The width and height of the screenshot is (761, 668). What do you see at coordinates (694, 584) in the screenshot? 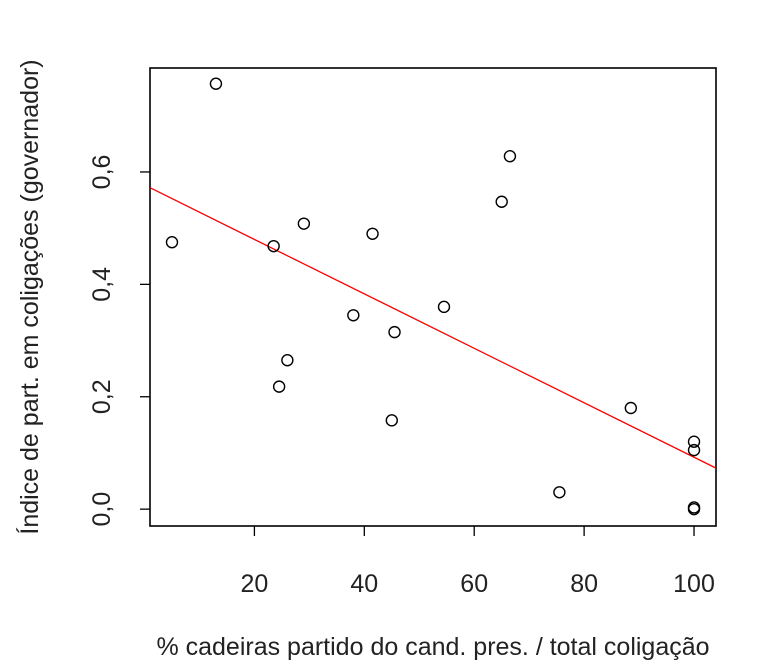
I see `x-tick-label-4: 100` at bounding box center [694, 584].